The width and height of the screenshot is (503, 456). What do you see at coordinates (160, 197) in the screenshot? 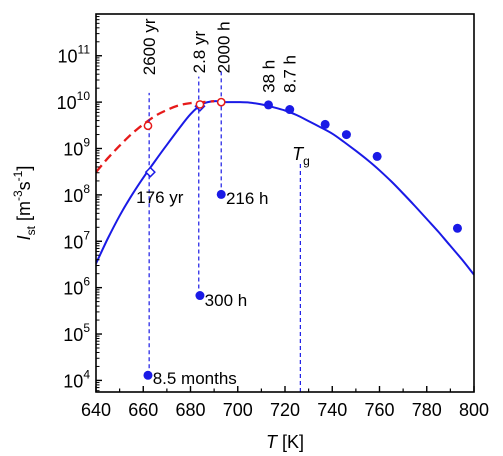
I see `annotation-label: 176 yr` at bounding box center [160, 197].